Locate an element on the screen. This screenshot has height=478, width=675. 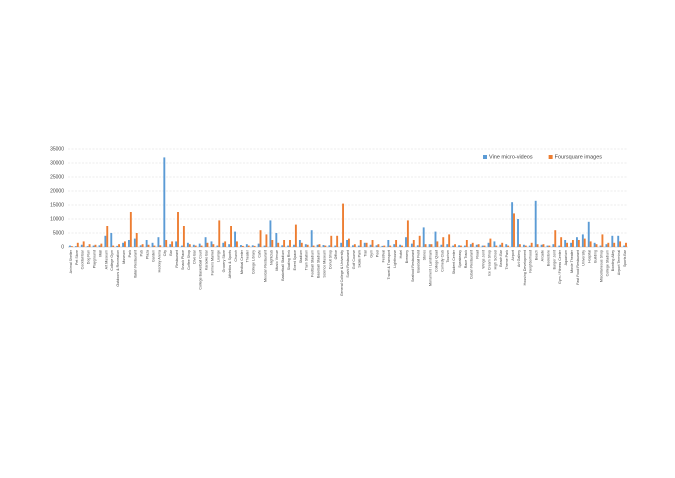
x-tick-label: Athletics & Sports is located at coordinates (230, 264).